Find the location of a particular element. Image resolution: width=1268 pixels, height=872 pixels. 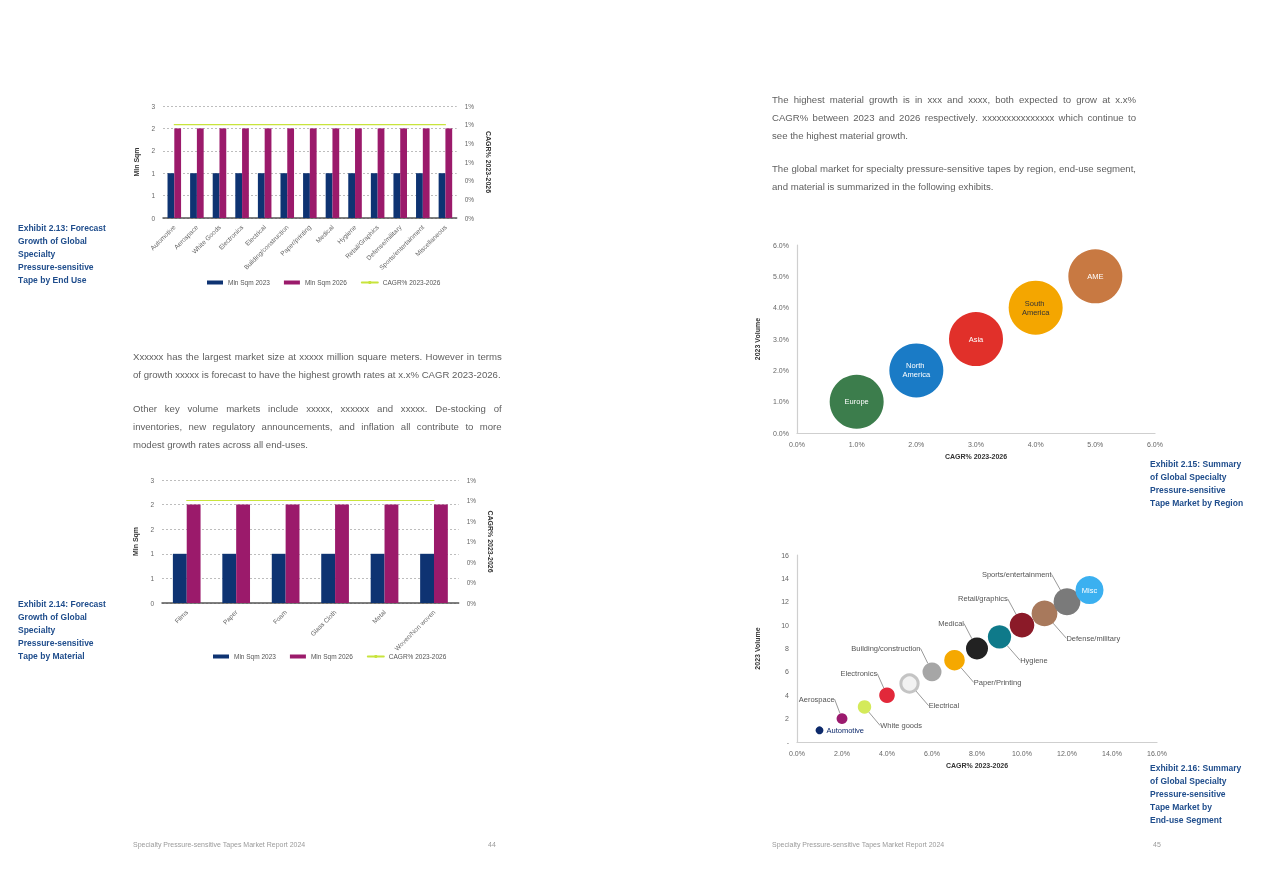

chart-title: Exhibit 2.16: Summary of Global Specialty Pressure-sensitive Tape Market by End-use Segment is located at coordinates (1196, 794).